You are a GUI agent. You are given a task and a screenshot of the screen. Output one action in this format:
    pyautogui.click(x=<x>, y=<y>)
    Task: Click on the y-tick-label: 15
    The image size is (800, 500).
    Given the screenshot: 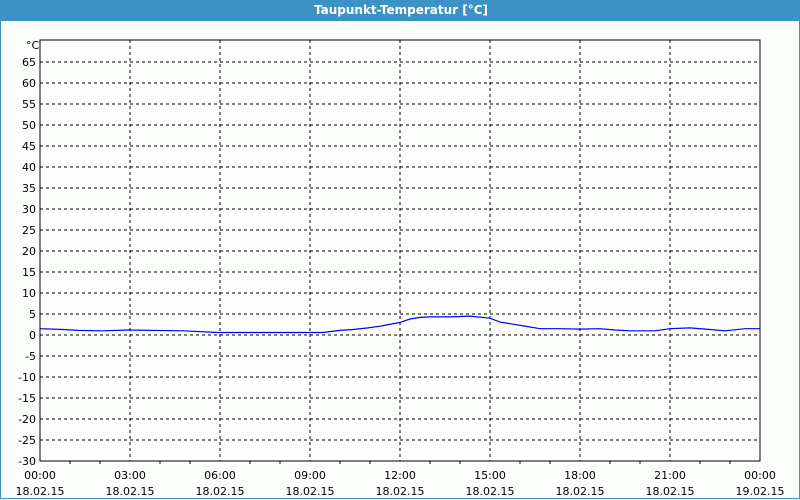 What is the action you would take?
    pyautogui.click(x=29, y=272)
    